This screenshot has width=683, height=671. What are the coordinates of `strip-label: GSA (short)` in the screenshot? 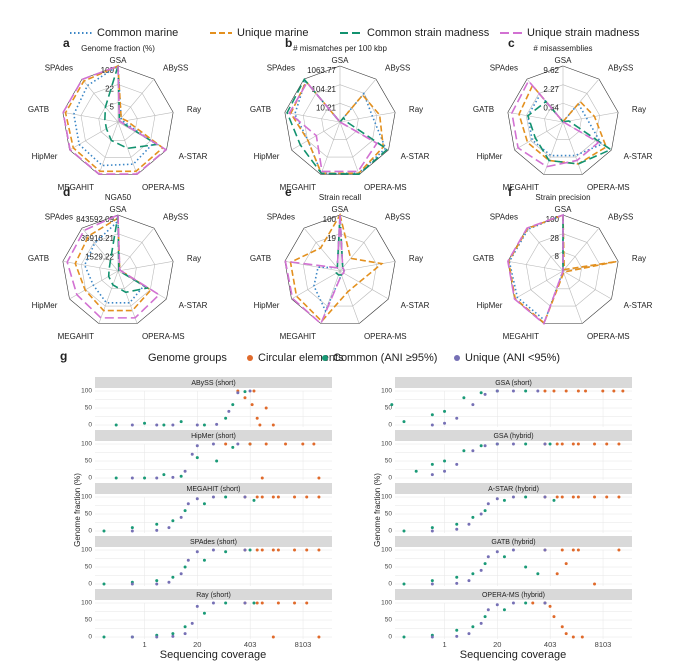 It's located at (513, 383).